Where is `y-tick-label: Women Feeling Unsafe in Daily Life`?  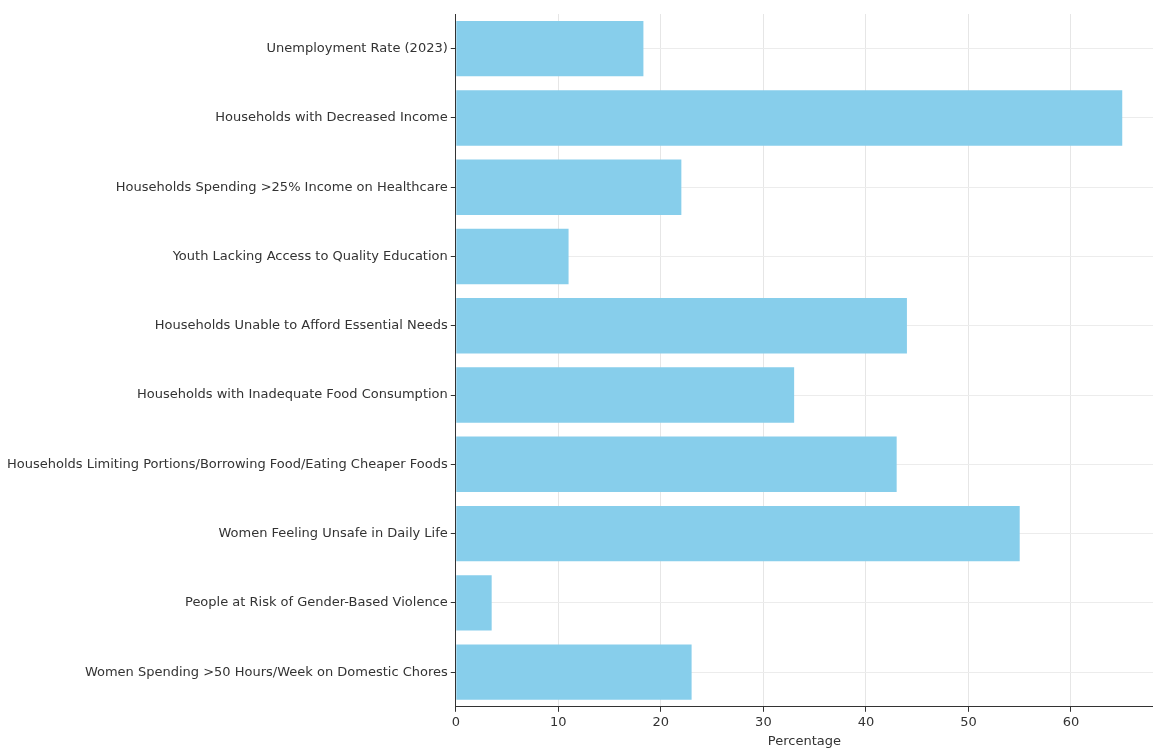 y-tick-label: Women Feeling Unsafe in Daily Life is located at coordinates (333, 532).